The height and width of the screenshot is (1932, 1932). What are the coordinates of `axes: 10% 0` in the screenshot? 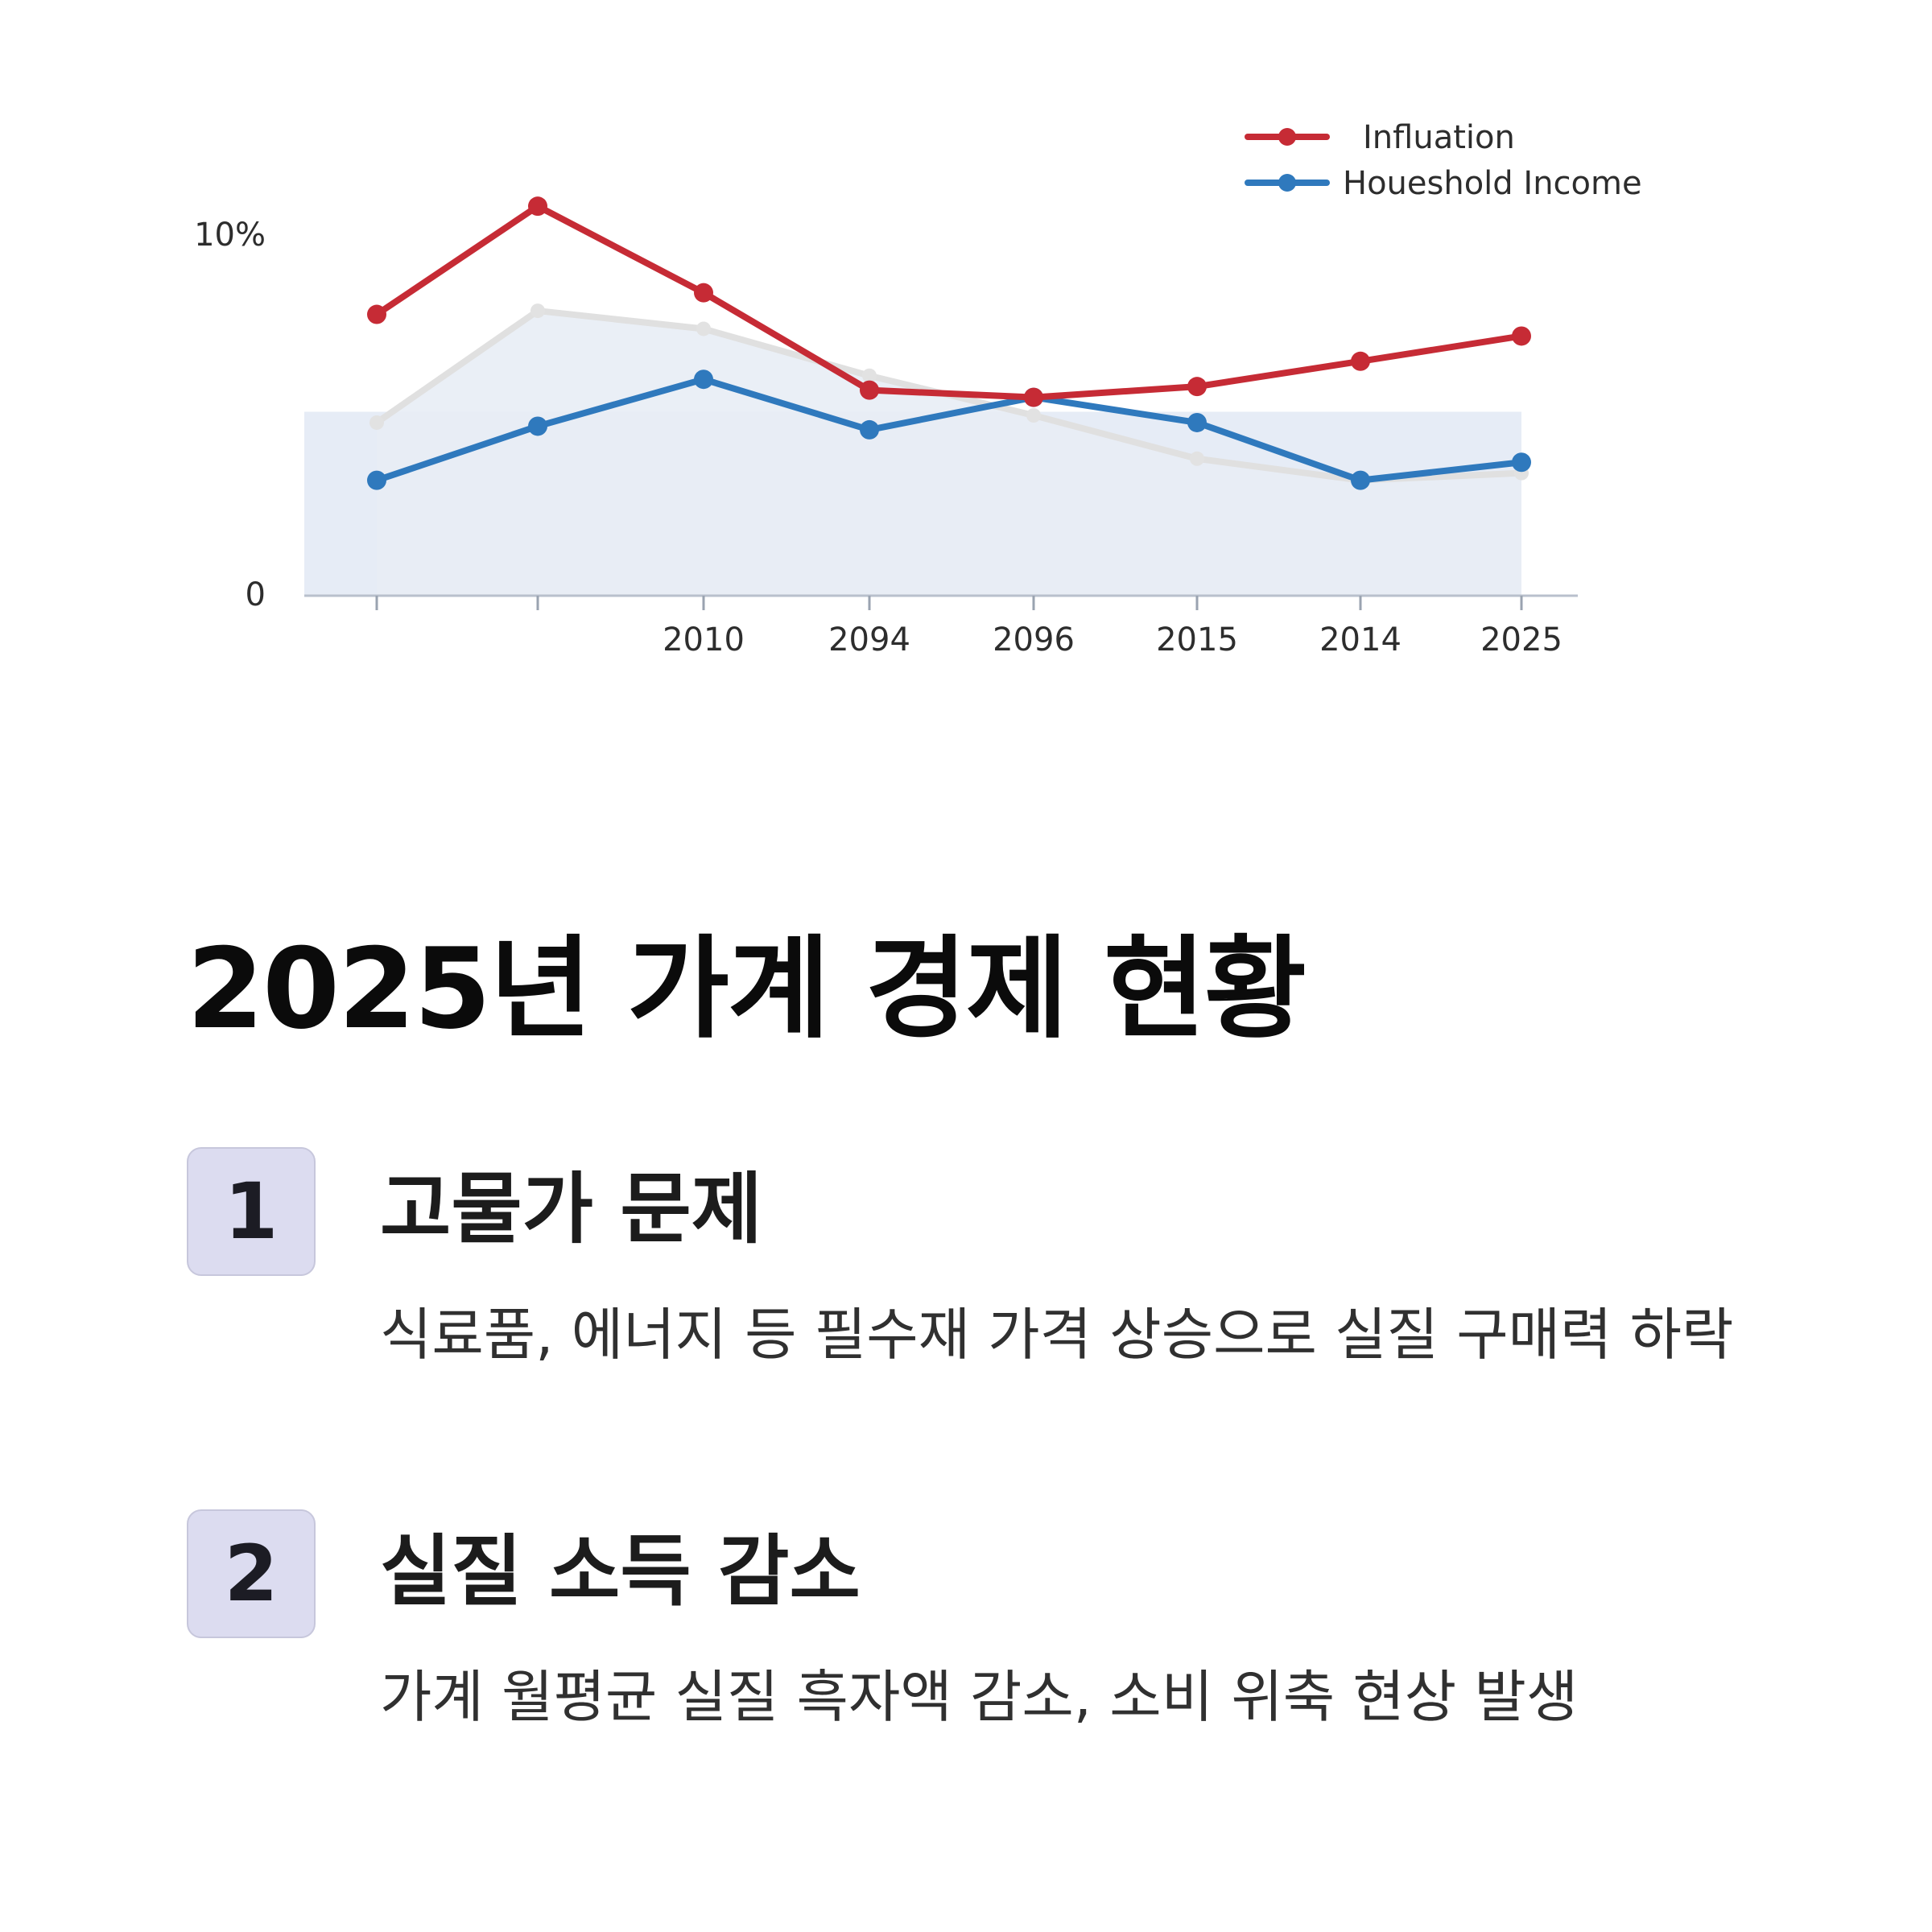 It's located at (886, 415).